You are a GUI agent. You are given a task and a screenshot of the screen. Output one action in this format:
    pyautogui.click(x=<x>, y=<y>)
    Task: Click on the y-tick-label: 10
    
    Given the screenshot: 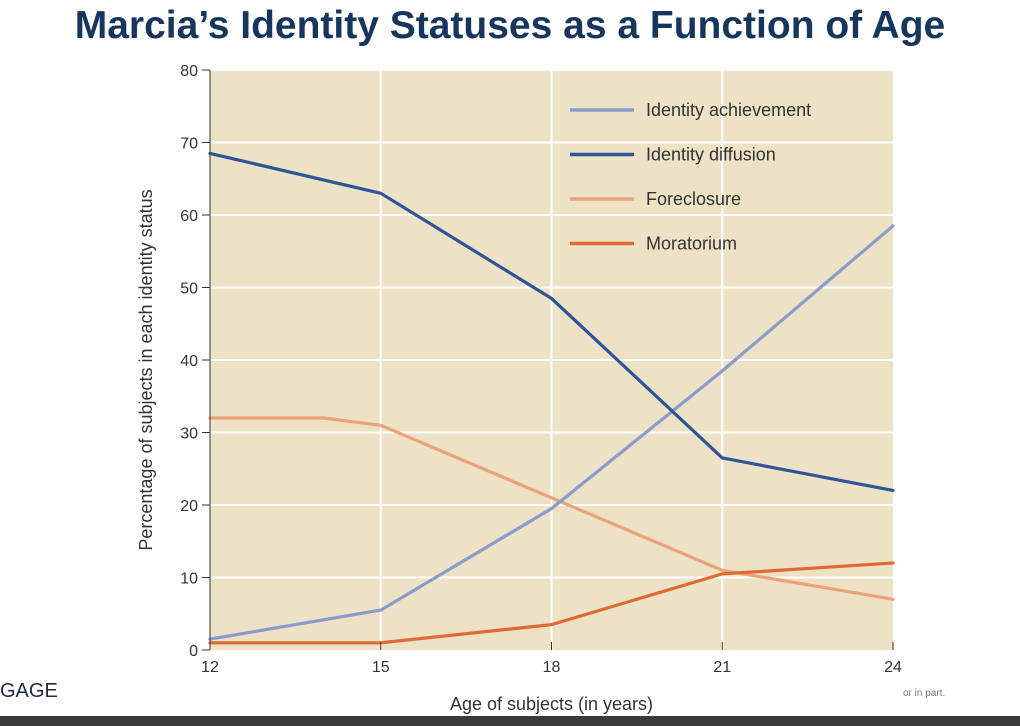 What is the action you would take?
    pyautogui.click(x=189, y=579)
    